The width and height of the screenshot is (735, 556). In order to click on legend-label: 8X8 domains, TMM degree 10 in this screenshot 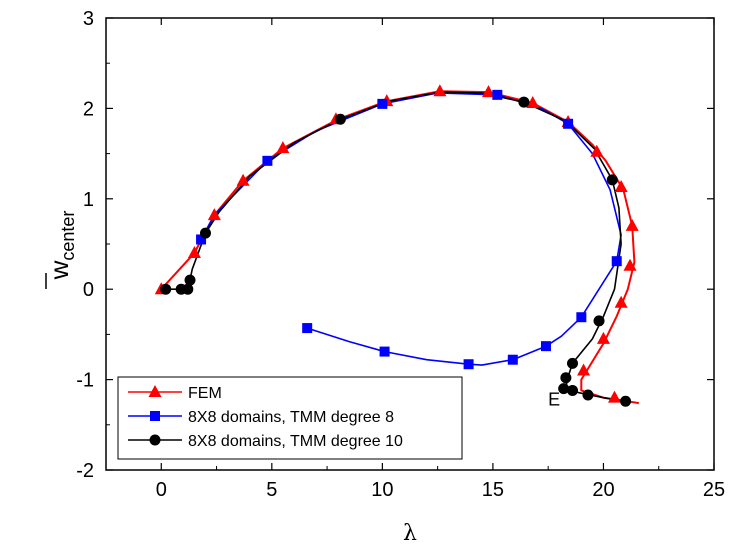, I will do `click(295, 441)`.